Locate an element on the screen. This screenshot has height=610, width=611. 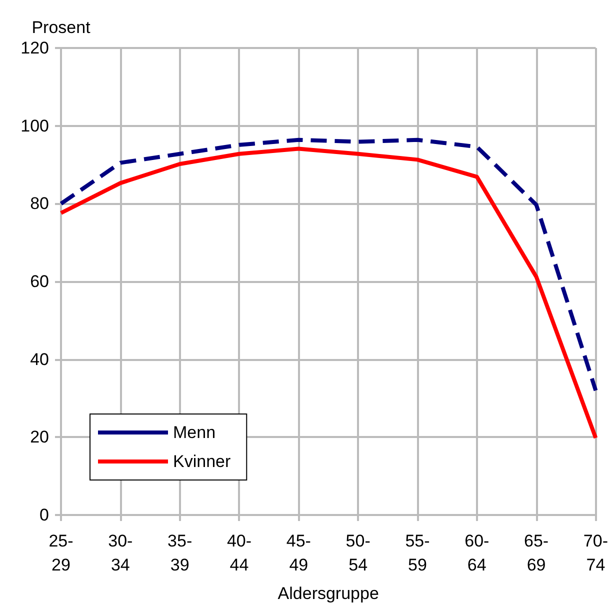
y-tick-label: 80 is located at coordinates (39, 204).